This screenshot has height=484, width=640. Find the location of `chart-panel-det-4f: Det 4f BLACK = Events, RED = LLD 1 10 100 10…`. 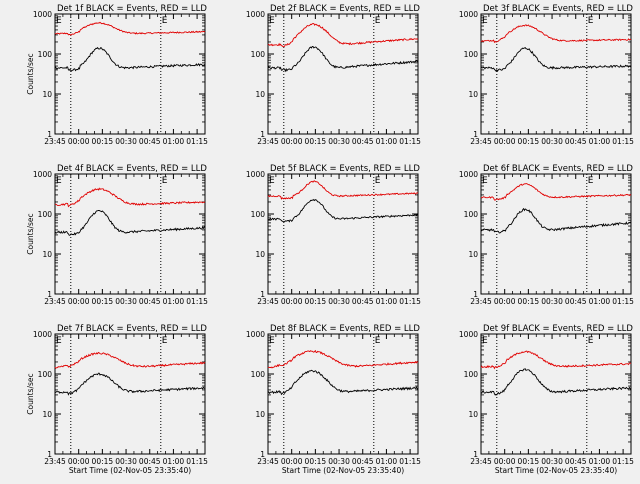

chart-panel-det-4f: Det 4f BLACK = Events, RED = LLD 1 10 100 10… is located at coordinates (117, 235).